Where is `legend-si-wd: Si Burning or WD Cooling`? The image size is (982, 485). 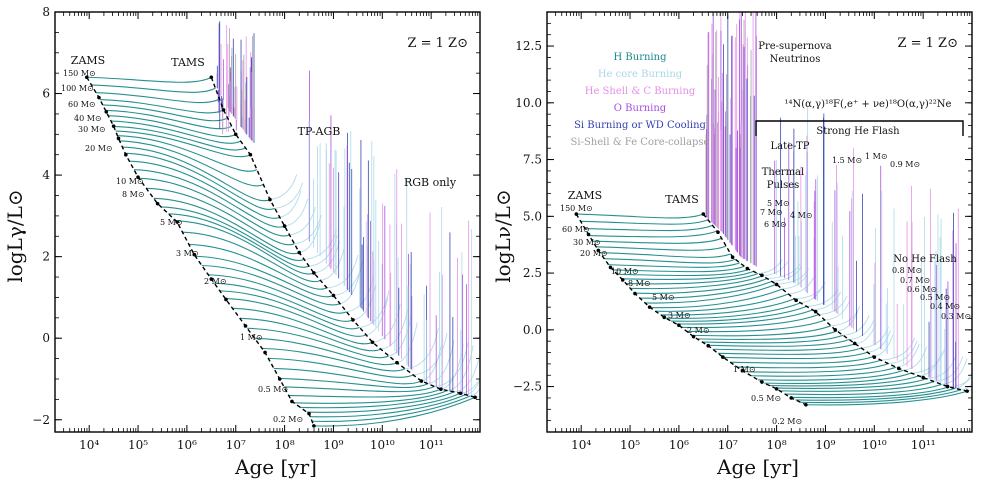 legend-si-wd: Si Burning or WD Cooling is located at coordinates (640, 125).